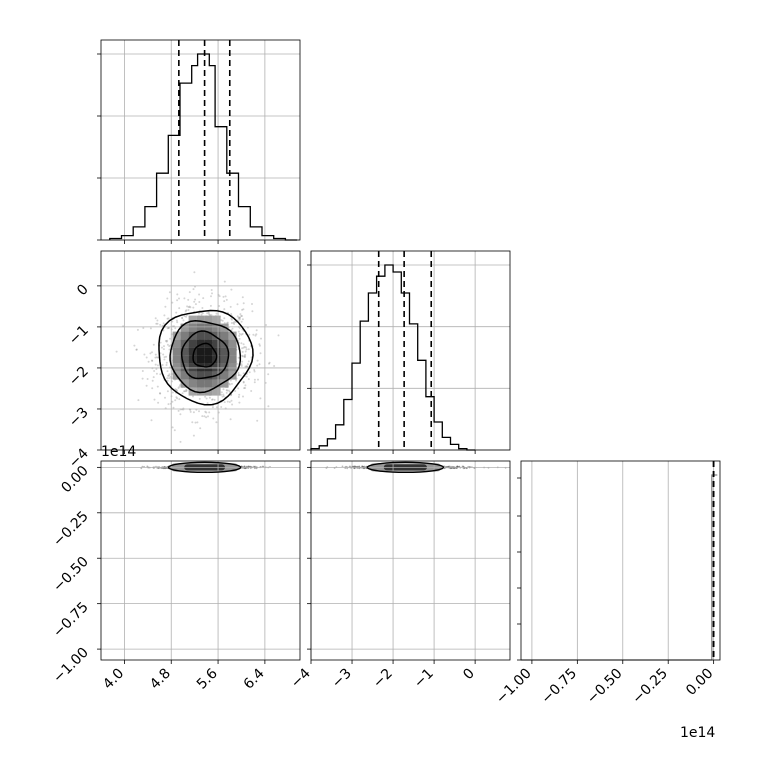 The width and height of the screenshot is (760, 760). What do you see at coordinates (83, 290) in the screenshot?
I see `y-tick-label-p2: 0` at bounding box center [83, 290].